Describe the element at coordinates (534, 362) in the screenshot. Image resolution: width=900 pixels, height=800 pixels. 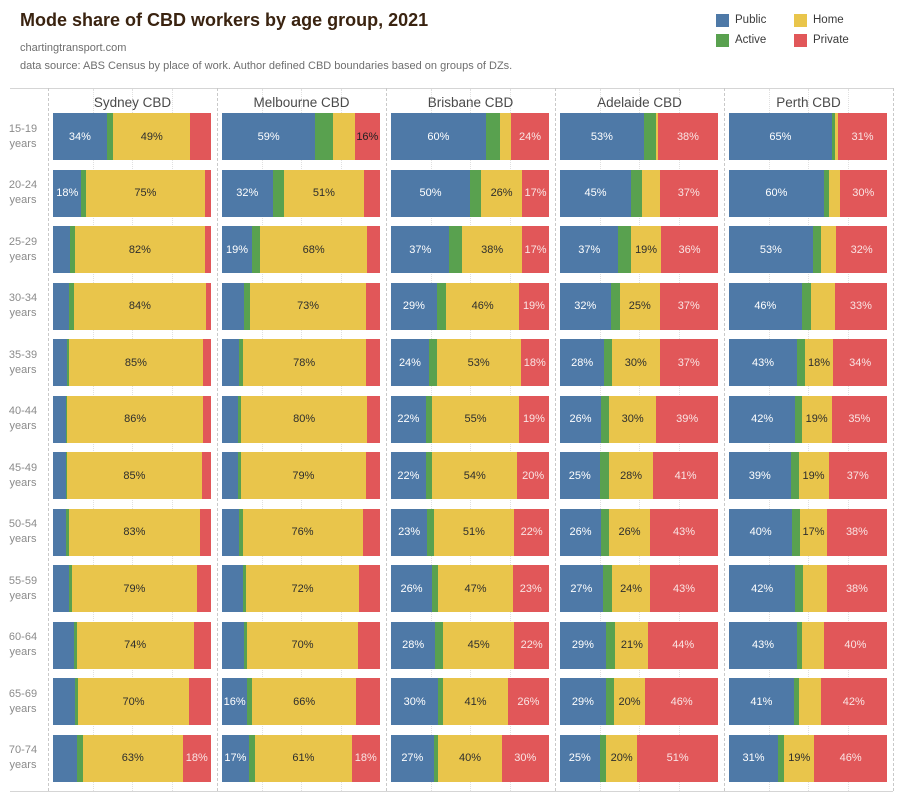
I see `bar-segment-private: 18%` at that location.